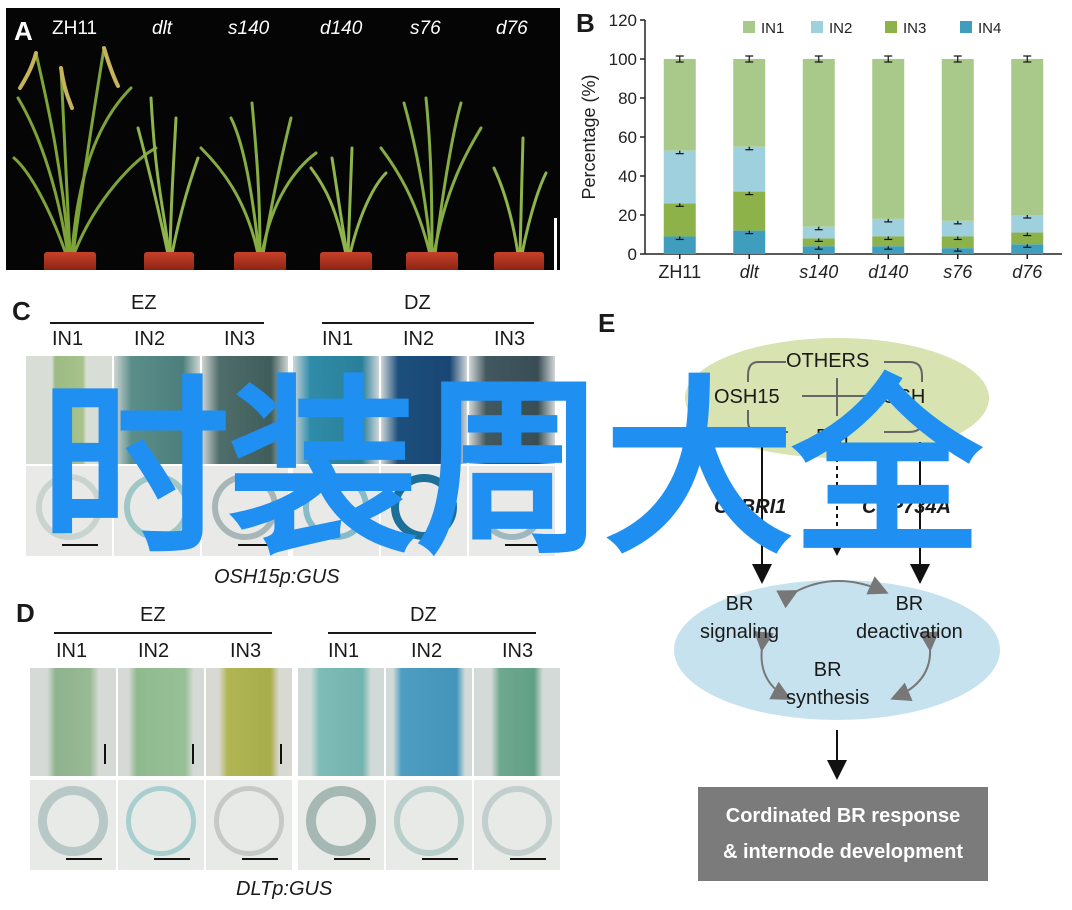  I want to click on plant-label-d140: d140, so click(341, 28).